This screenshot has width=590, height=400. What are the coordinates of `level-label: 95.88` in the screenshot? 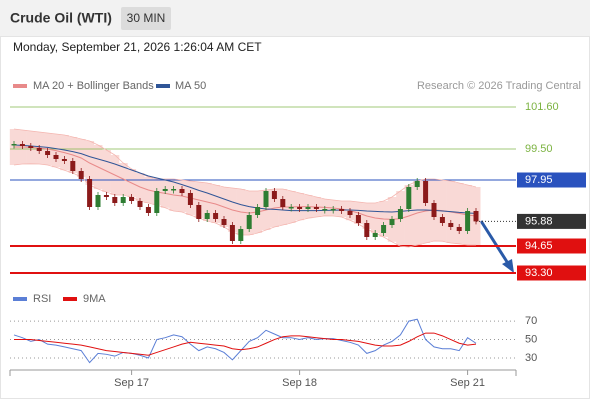 It's located at (539, 221).